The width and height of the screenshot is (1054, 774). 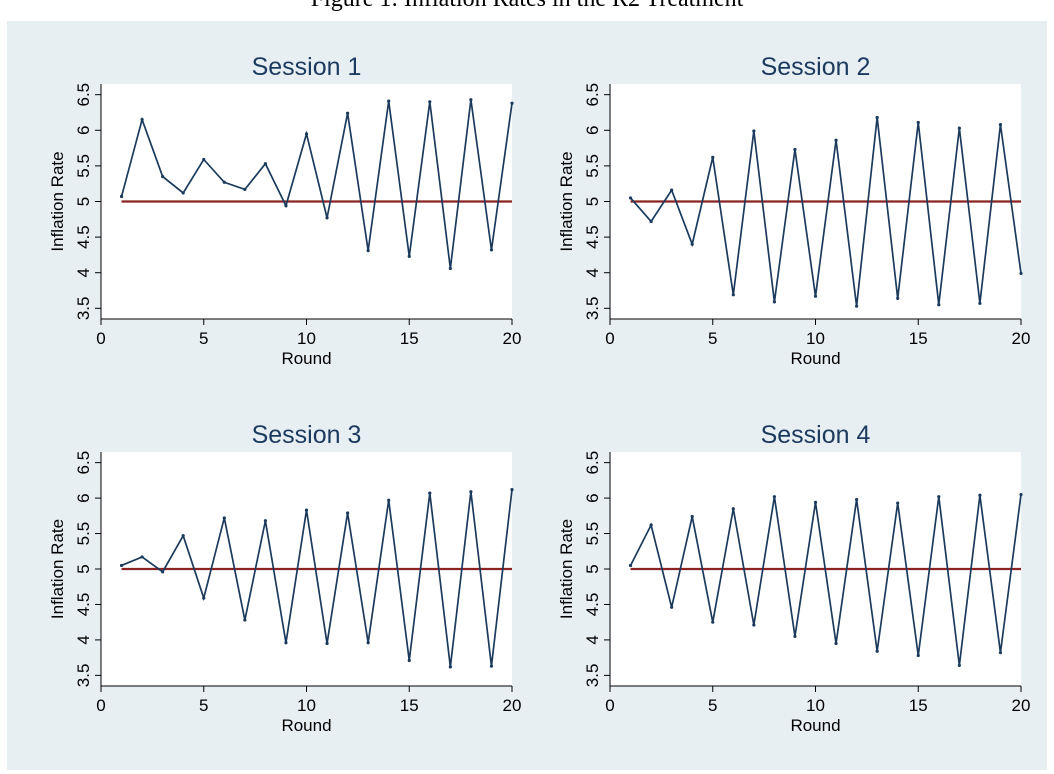 What do you see at coordinates (816, 67) in the screenshot?
I see `subplot-title: Session 2` at bounding box center [816, 67].